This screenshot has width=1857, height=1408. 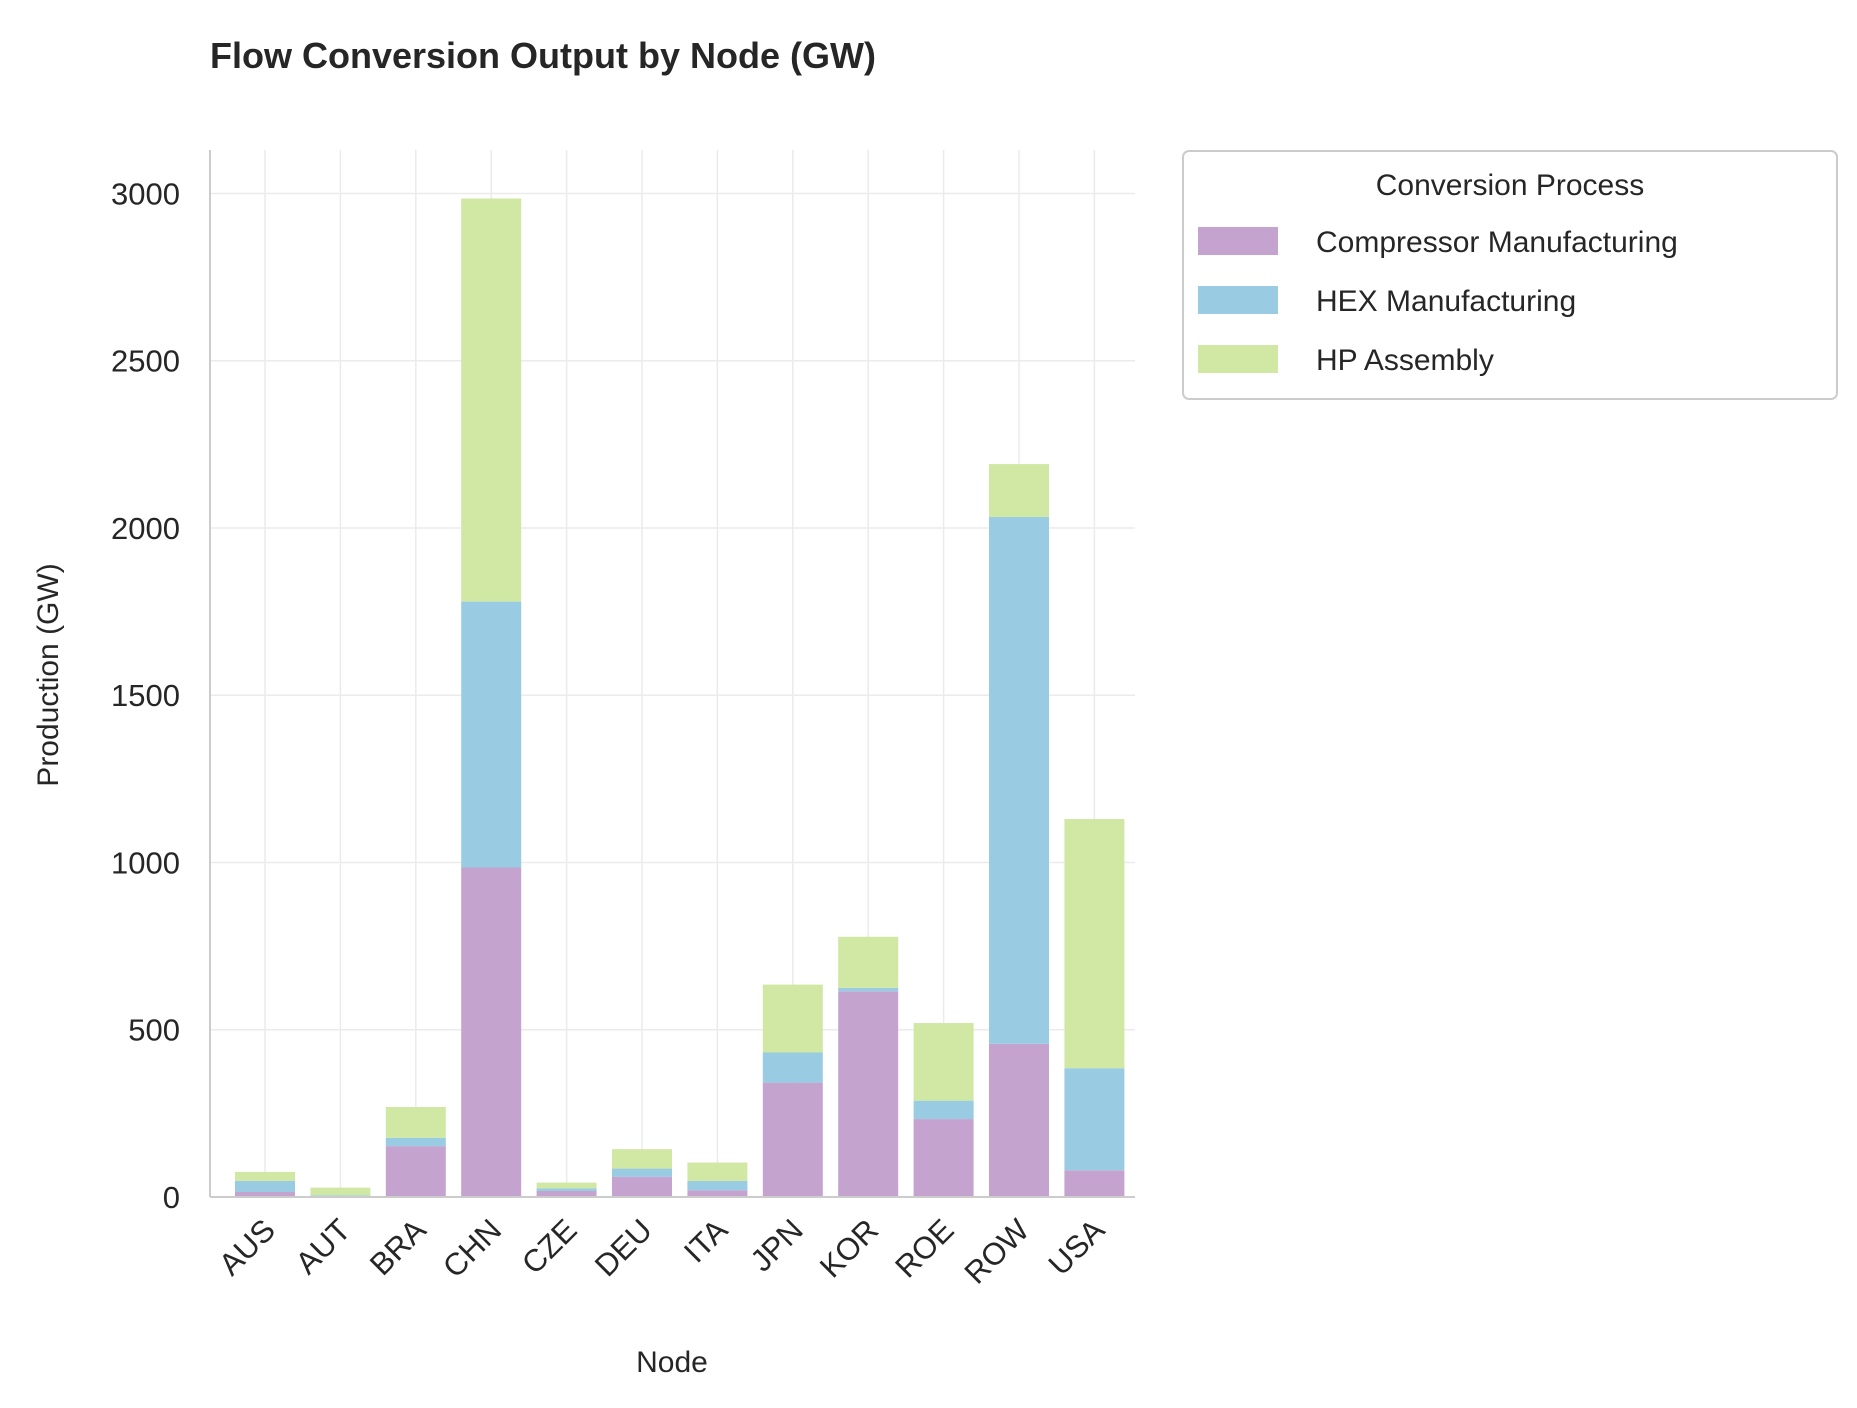 I want to click on x-axis-label: Node, so click(x=672, y=1362).